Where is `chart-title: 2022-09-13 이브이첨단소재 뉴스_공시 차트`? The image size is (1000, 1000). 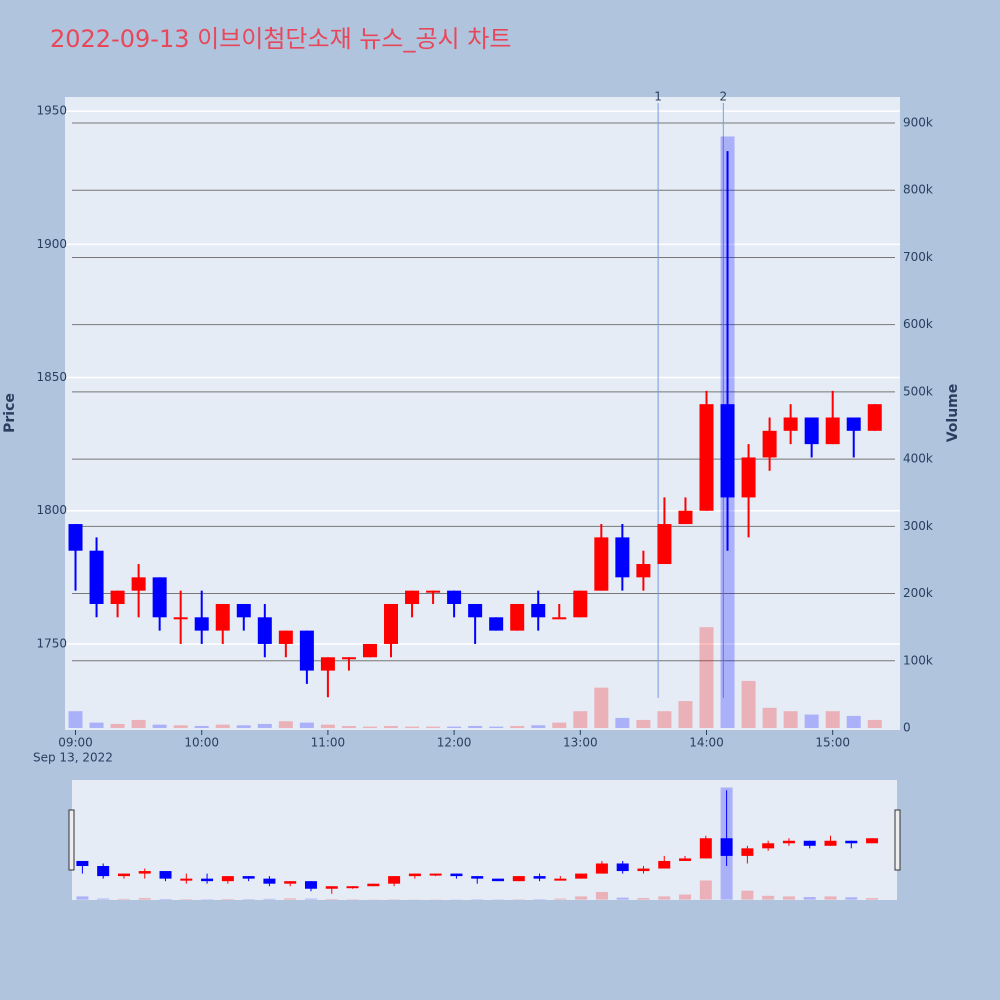 chart-title: 2022-09-13 이브이첨단소재 뉴스_공시 차트 is located at coordinates (280, 39).